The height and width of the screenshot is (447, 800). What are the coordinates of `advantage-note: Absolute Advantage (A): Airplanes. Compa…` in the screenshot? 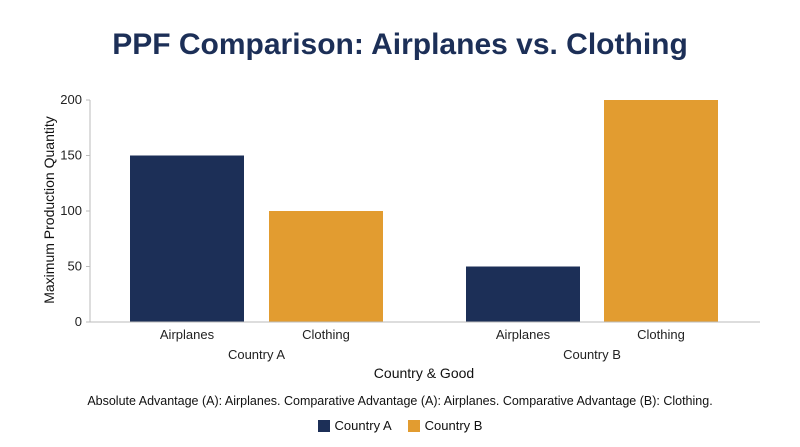 It's located at (400, 401).